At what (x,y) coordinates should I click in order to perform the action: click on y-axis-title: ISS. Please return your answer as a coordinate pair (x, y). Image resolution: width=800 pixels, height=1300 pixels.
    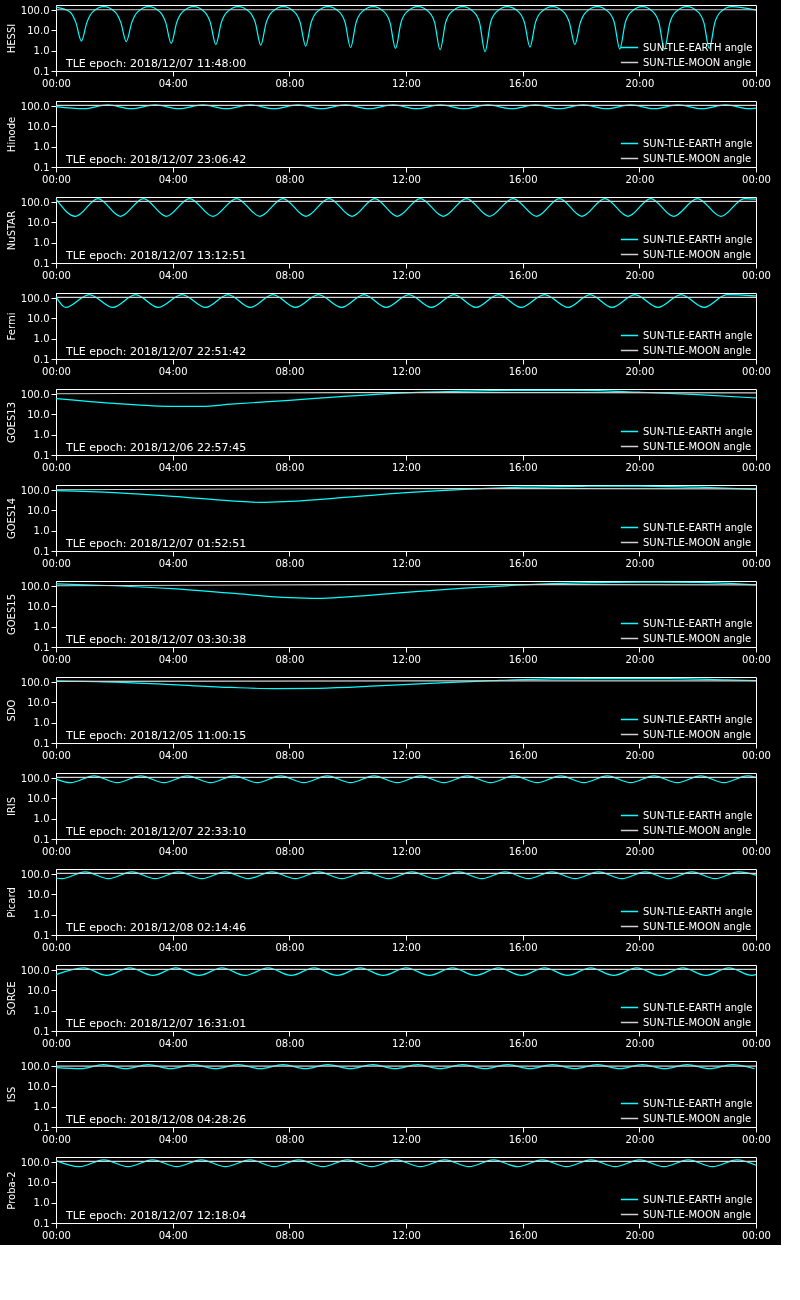
    Looking at the image, I should click on (11, 1094).